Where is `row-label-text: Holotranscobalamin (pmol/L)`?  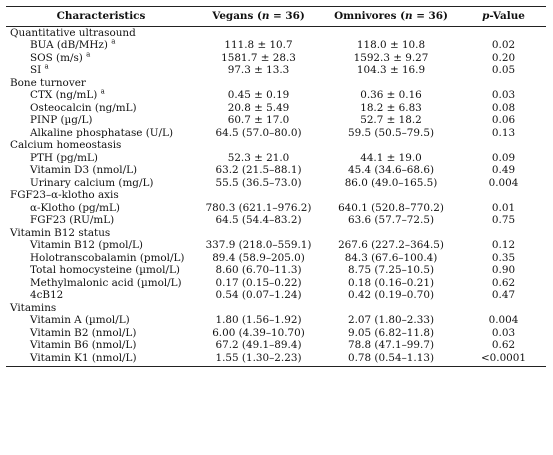
row-label-text: Holotranscobalamin (pmol/L) is located at coordinates (107, 257).